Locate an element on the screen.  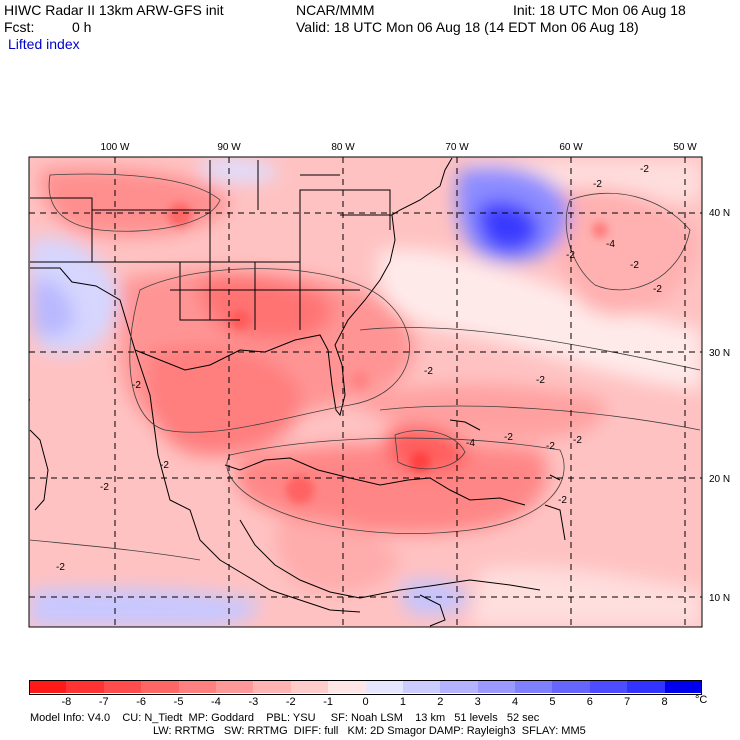
colorbar-border is located at coordinates (365, 687).